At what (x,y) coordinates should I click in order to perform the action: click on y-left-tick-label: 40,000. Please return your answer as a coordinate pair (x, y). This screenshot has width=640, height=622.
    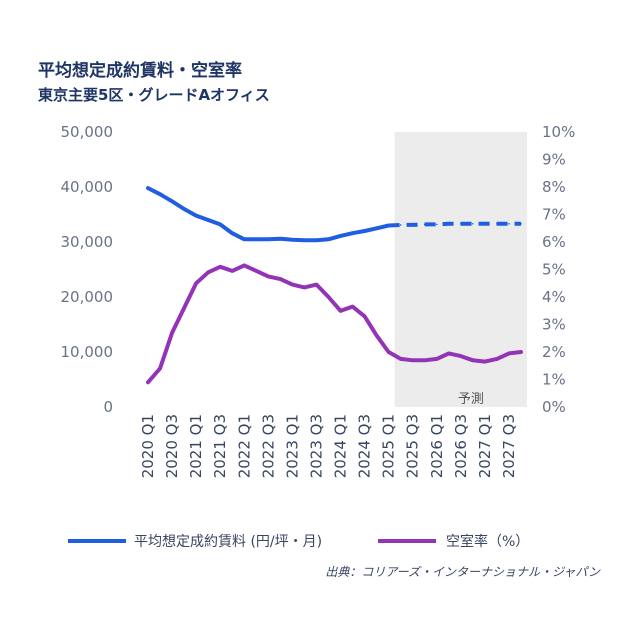
    Looking at the image, I should click on (87, 187).